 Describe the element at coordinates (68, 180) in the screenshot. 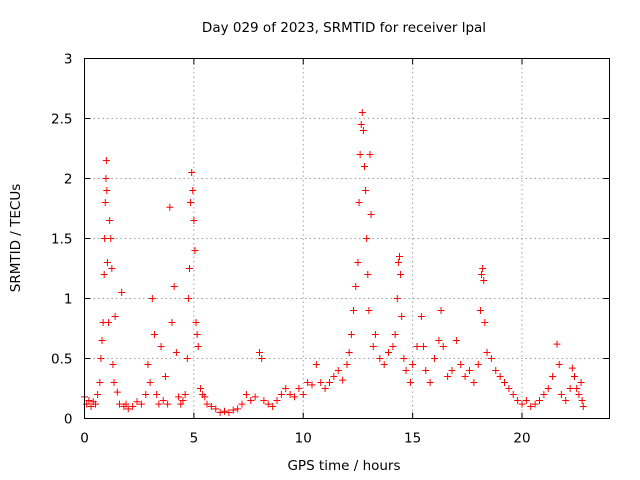

I see `y-tick-label: 2` at that location.